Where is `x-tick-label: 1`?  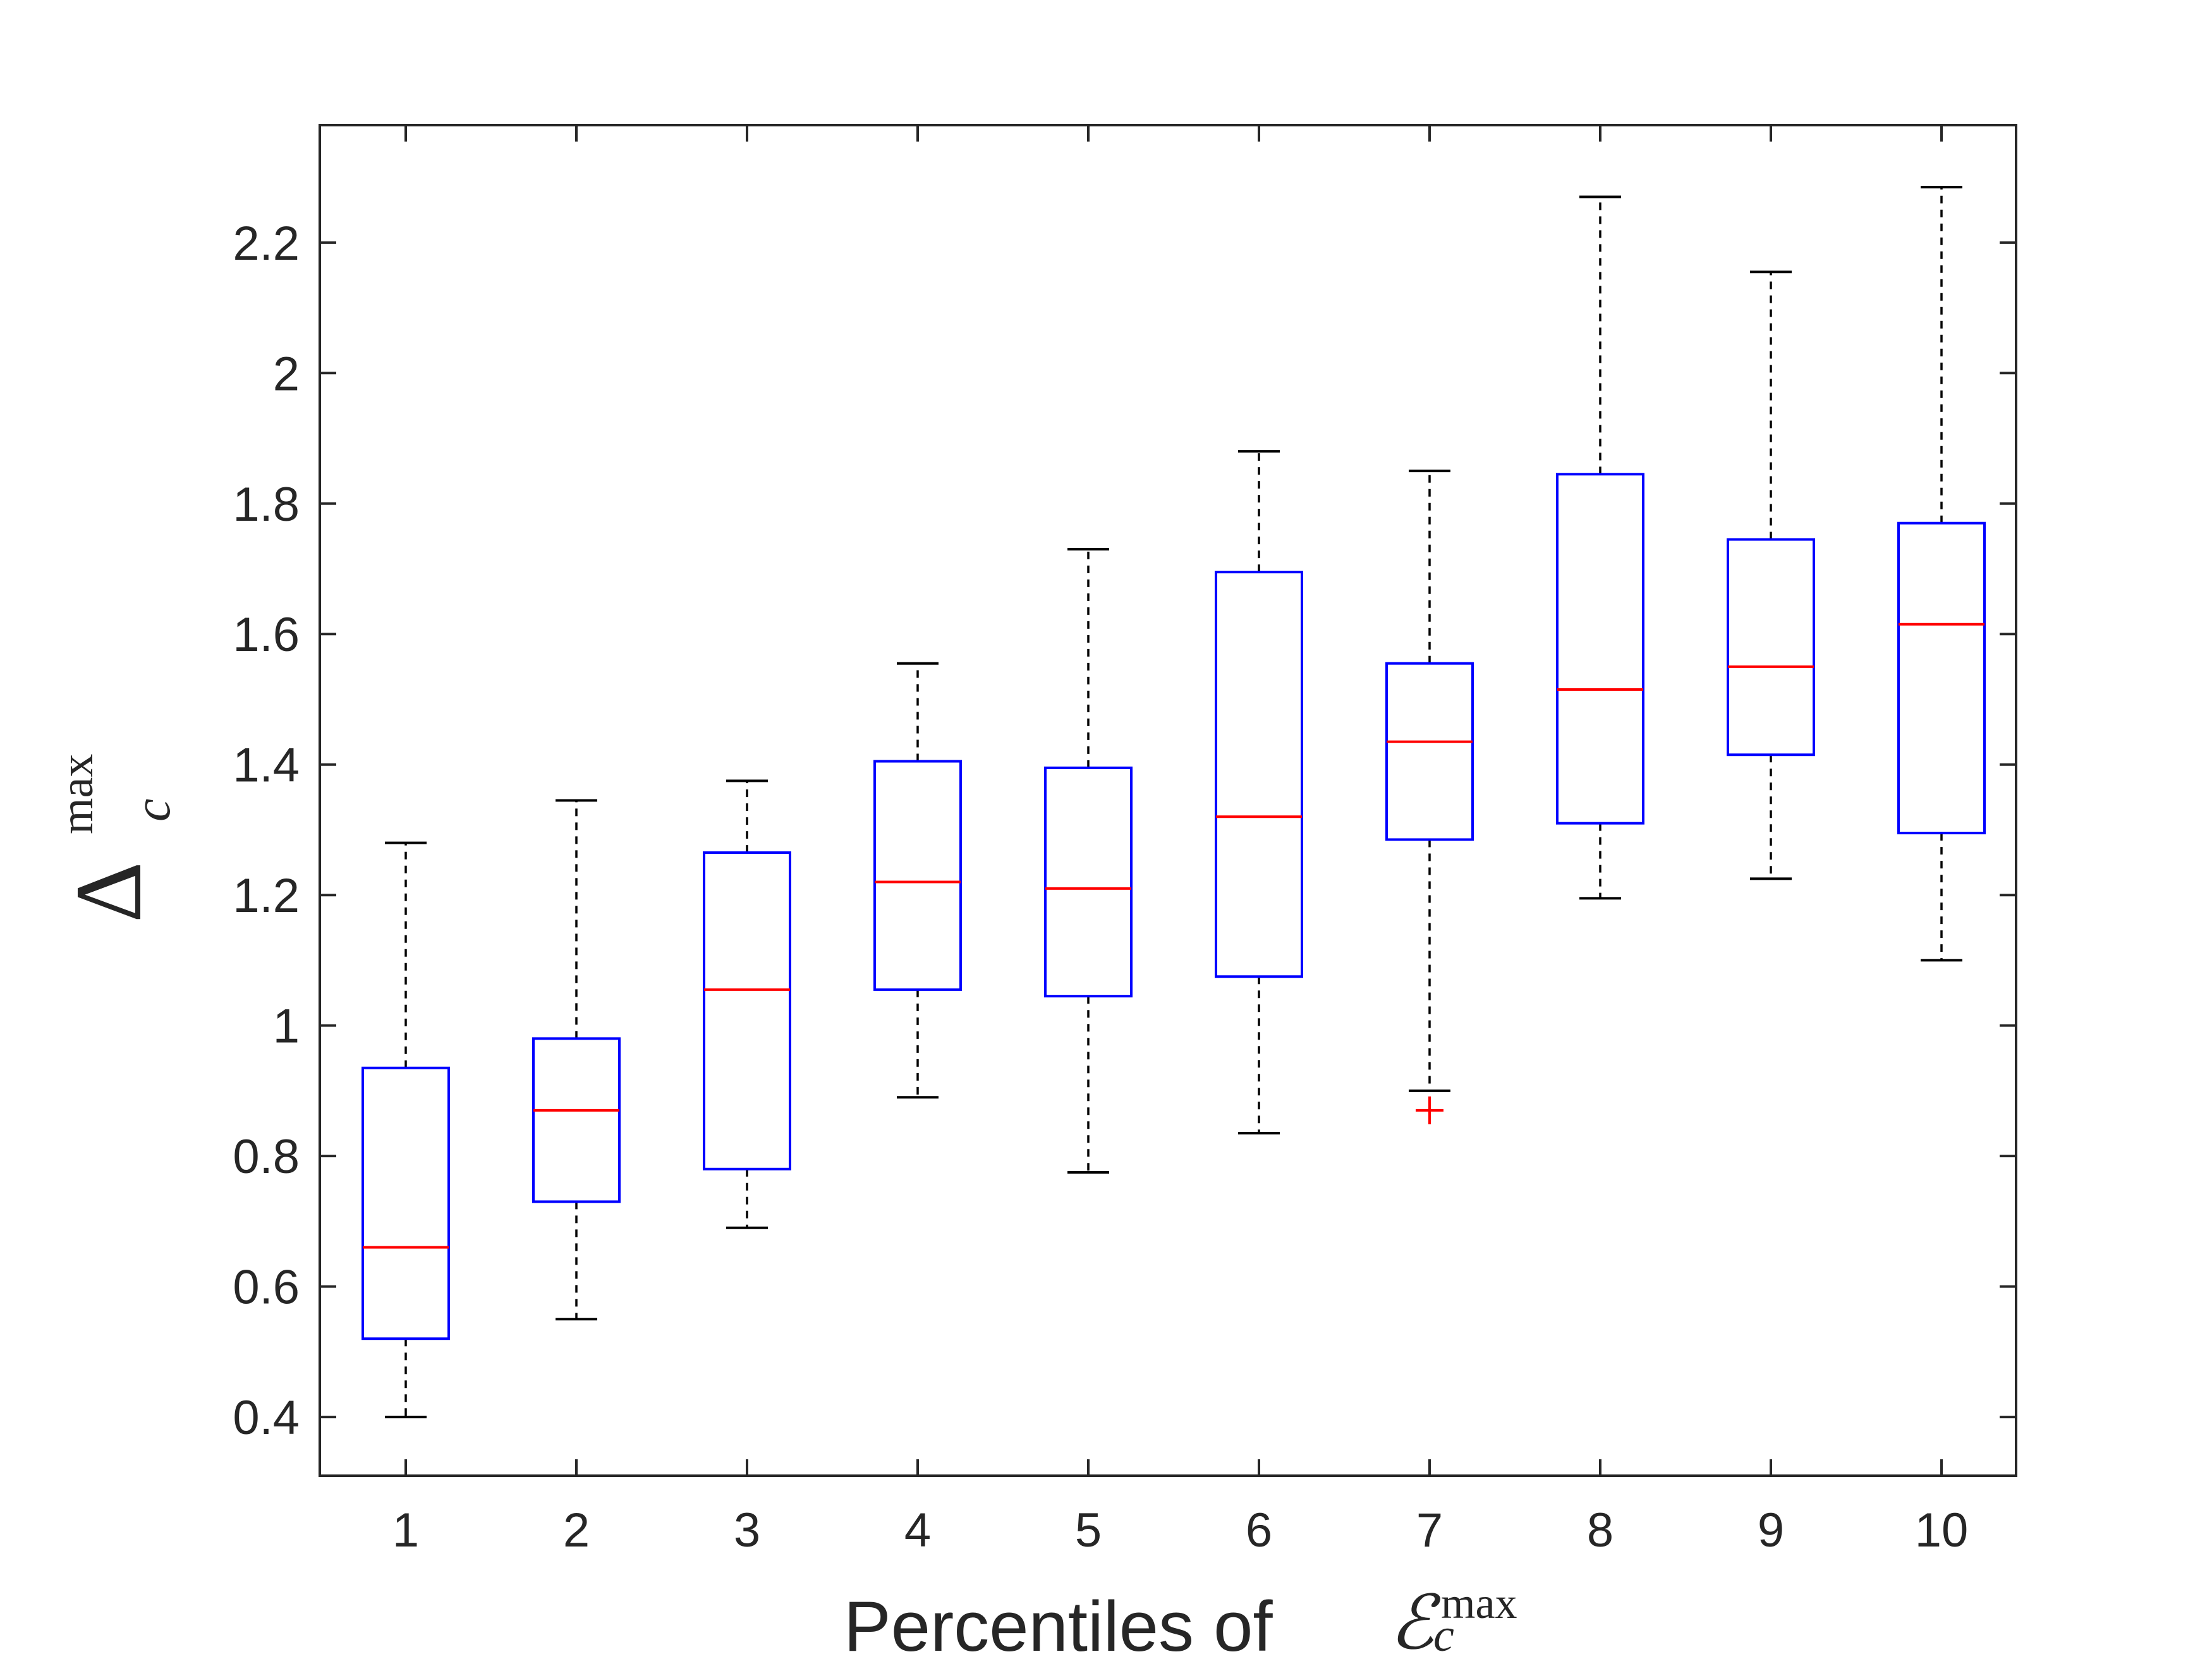
x-tick-label: 1 is located at coordinates (405, 1530).